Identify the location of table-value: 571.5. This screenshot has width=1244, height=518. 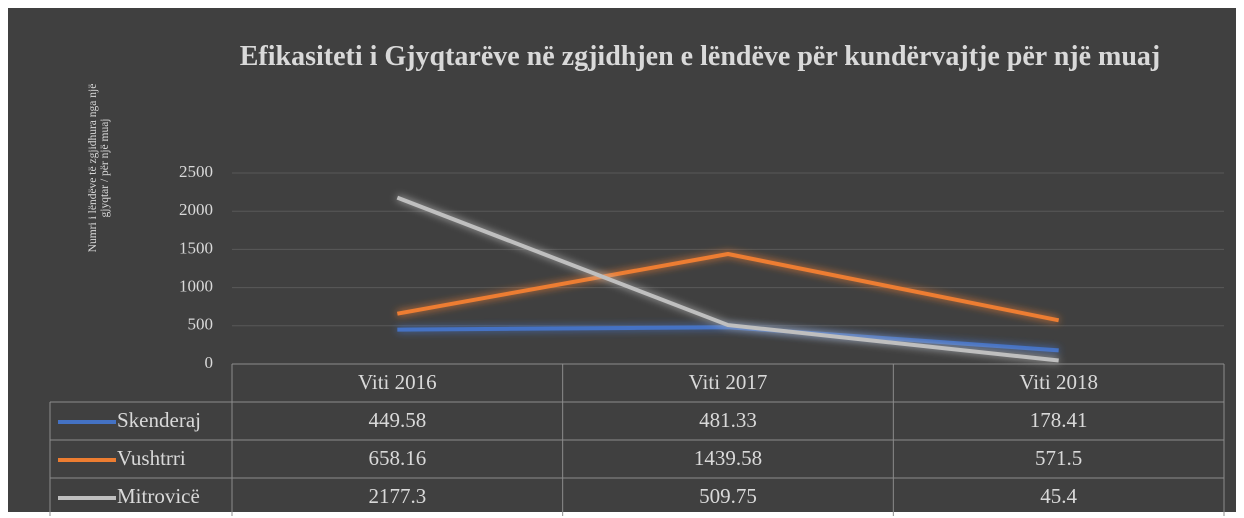
(1058, 458).